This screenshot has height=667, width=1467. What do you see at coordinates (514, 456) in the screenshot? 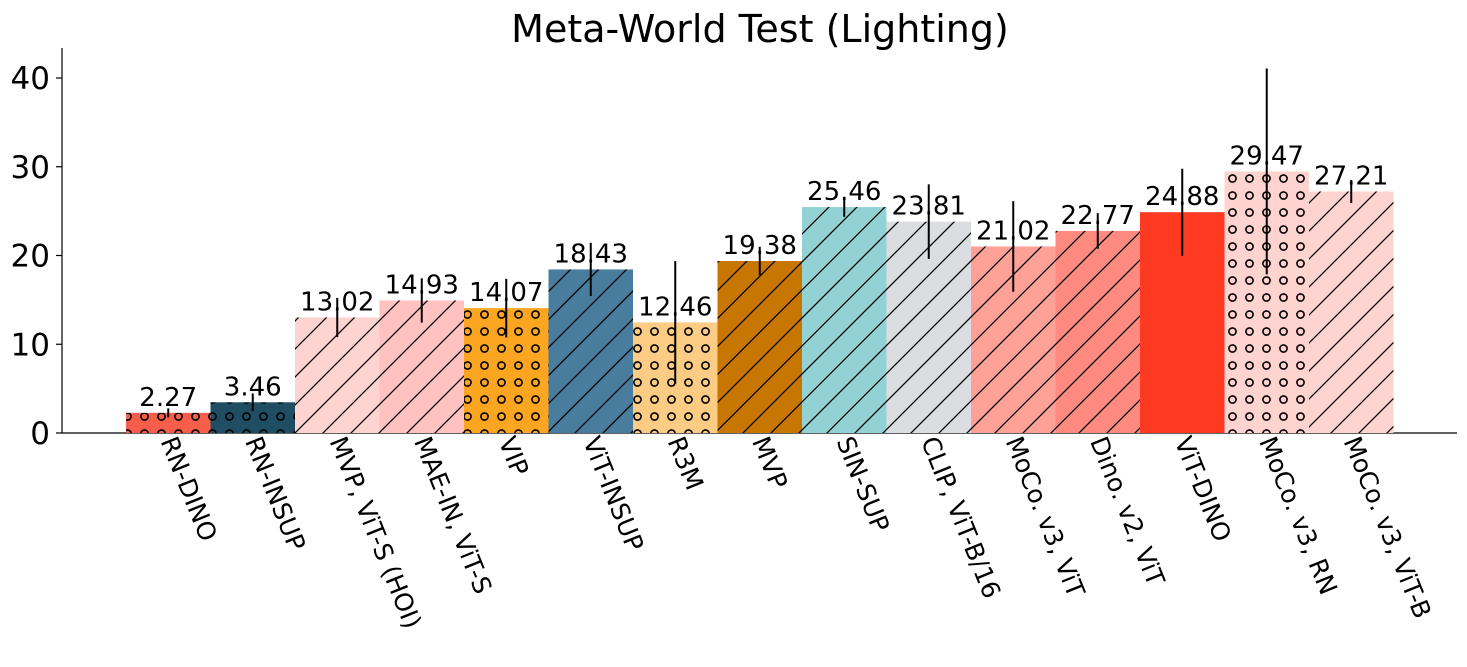
I see `category-label: VIP` at bounding box center [514, 456].